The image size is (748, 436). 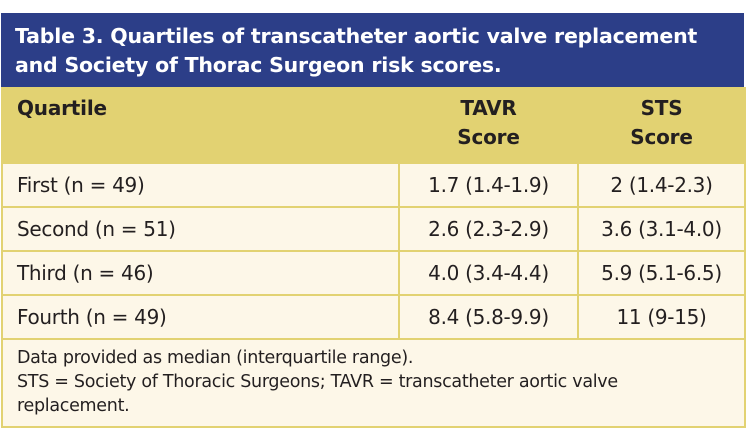 What do you see at coordinates (488, 229) in the screenshot?
I see `cell-tavr-score: 2.6 (2.3-2.9)` at bounding box center [488, 229].